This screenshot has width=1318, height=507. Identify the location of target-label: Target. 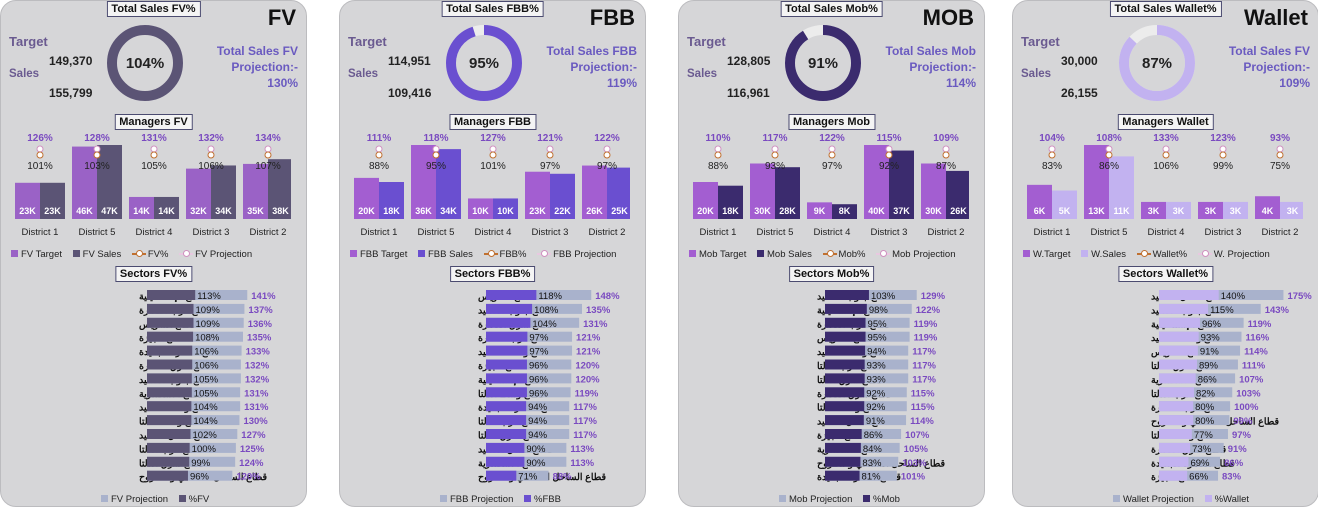
(367, 41).